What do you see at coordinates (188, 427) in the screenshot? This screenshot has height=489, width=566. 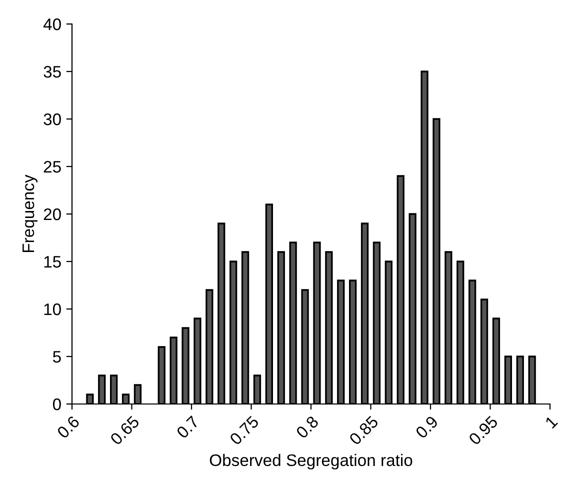 I see `x-tick-label: 0.7` at bounding box center [188, 427].